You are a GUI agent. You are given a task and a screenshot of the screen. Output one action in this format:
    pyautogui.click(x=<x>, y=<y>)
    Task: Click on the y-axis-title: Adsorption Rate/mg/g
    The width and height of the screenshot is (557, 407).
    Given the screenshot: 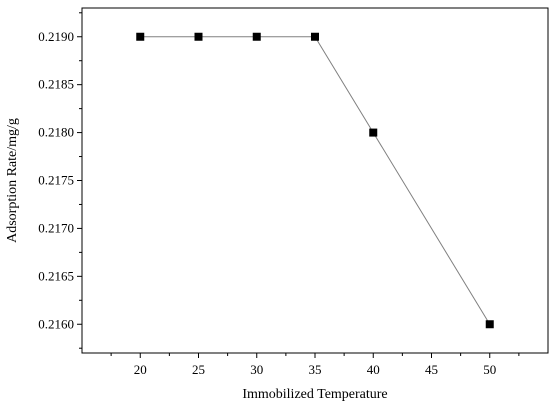 What is the action you would take?
    pyautogui.click(x=12, y=180)
    